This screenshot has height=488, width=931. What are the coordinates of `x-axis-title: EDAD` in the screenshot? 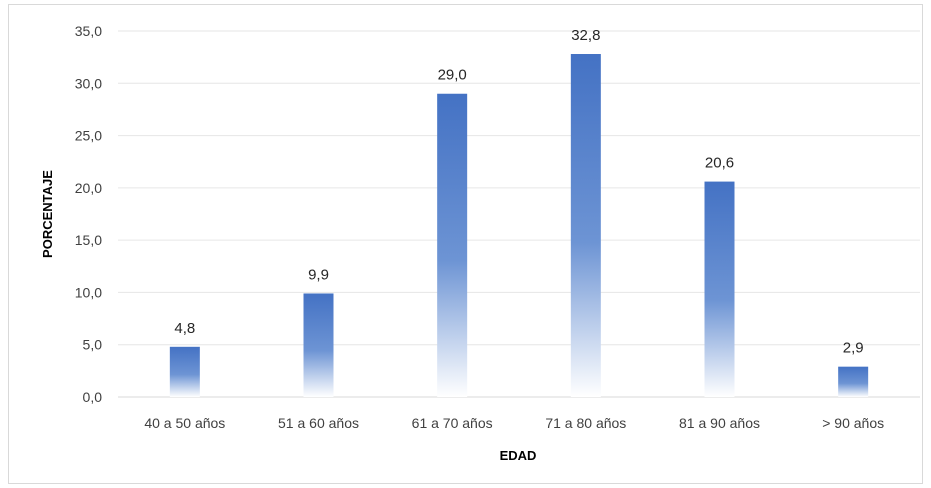 It's located at (518, 455).